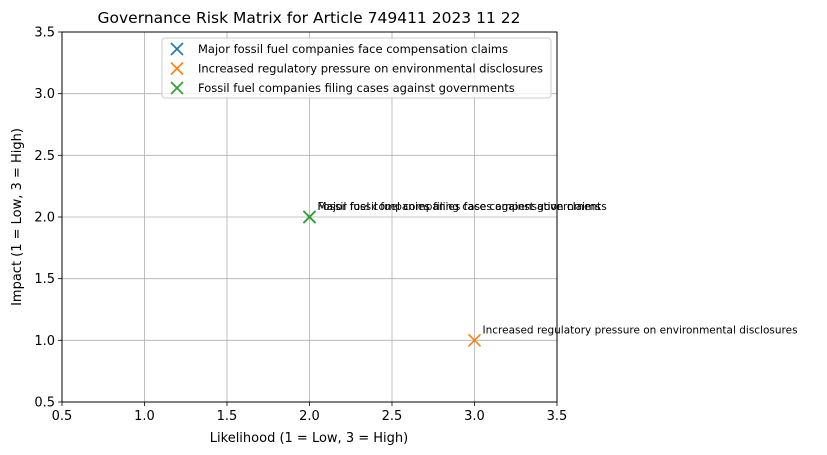 The height and width of the screenshot is (455, 827). What do you see at coordinates (392, 416) in the screenshot?
I see `x-tick-label: 2.5` at bounding box center [392, 416].